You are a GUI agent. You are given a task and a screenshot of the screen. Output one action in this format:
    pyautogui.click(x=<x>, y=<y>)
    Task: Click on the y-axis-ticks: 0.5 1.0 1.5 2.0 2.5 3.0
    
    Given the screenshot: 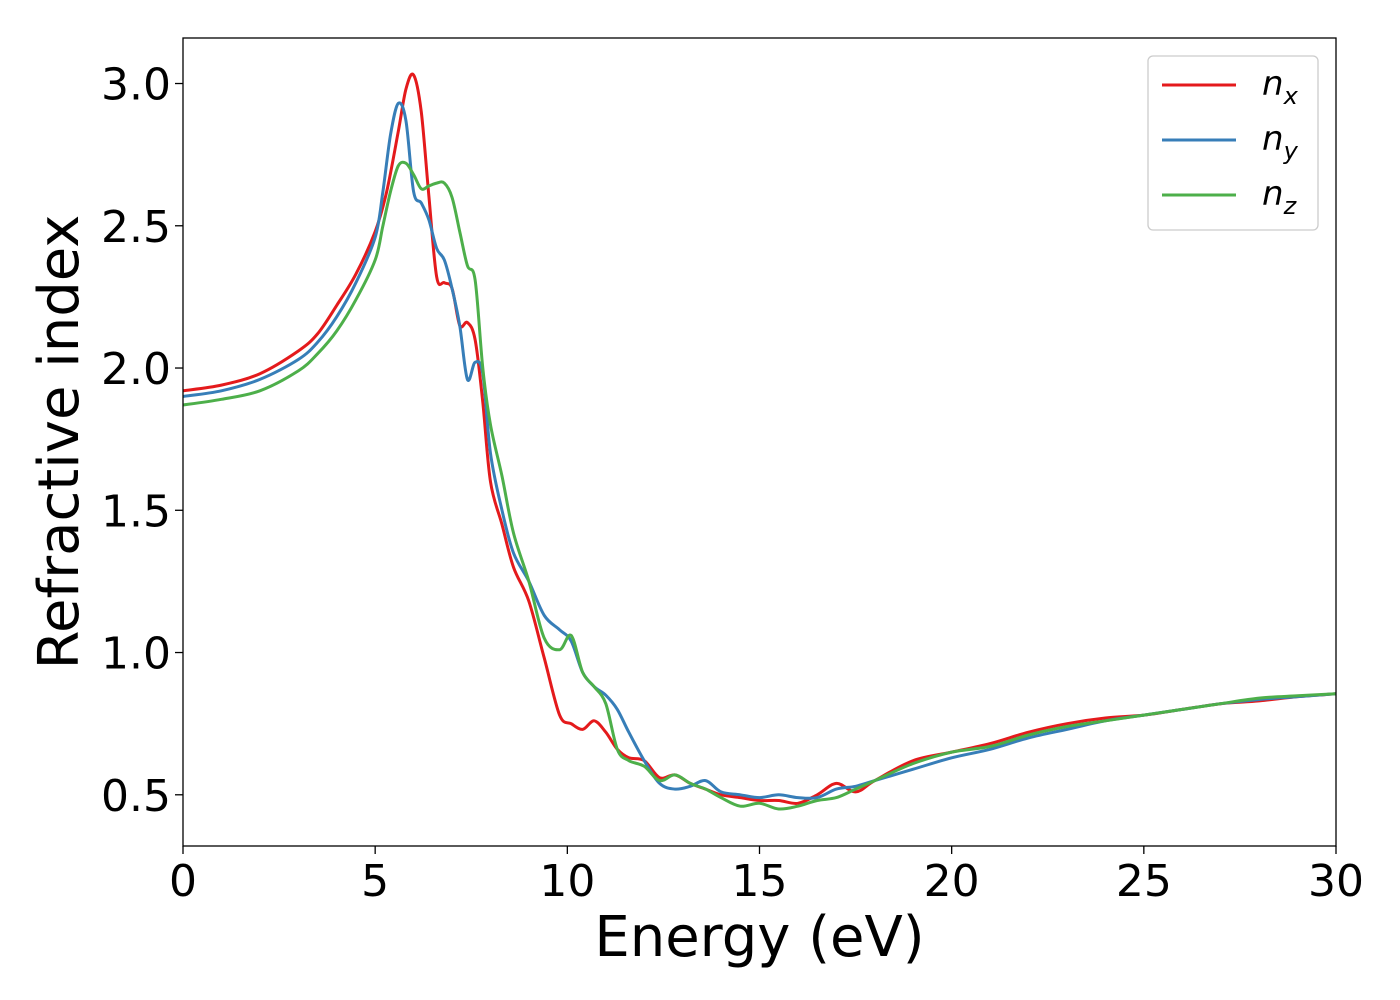 What is the action you would take?
    pyautogui.click(x=142, y=441)
    